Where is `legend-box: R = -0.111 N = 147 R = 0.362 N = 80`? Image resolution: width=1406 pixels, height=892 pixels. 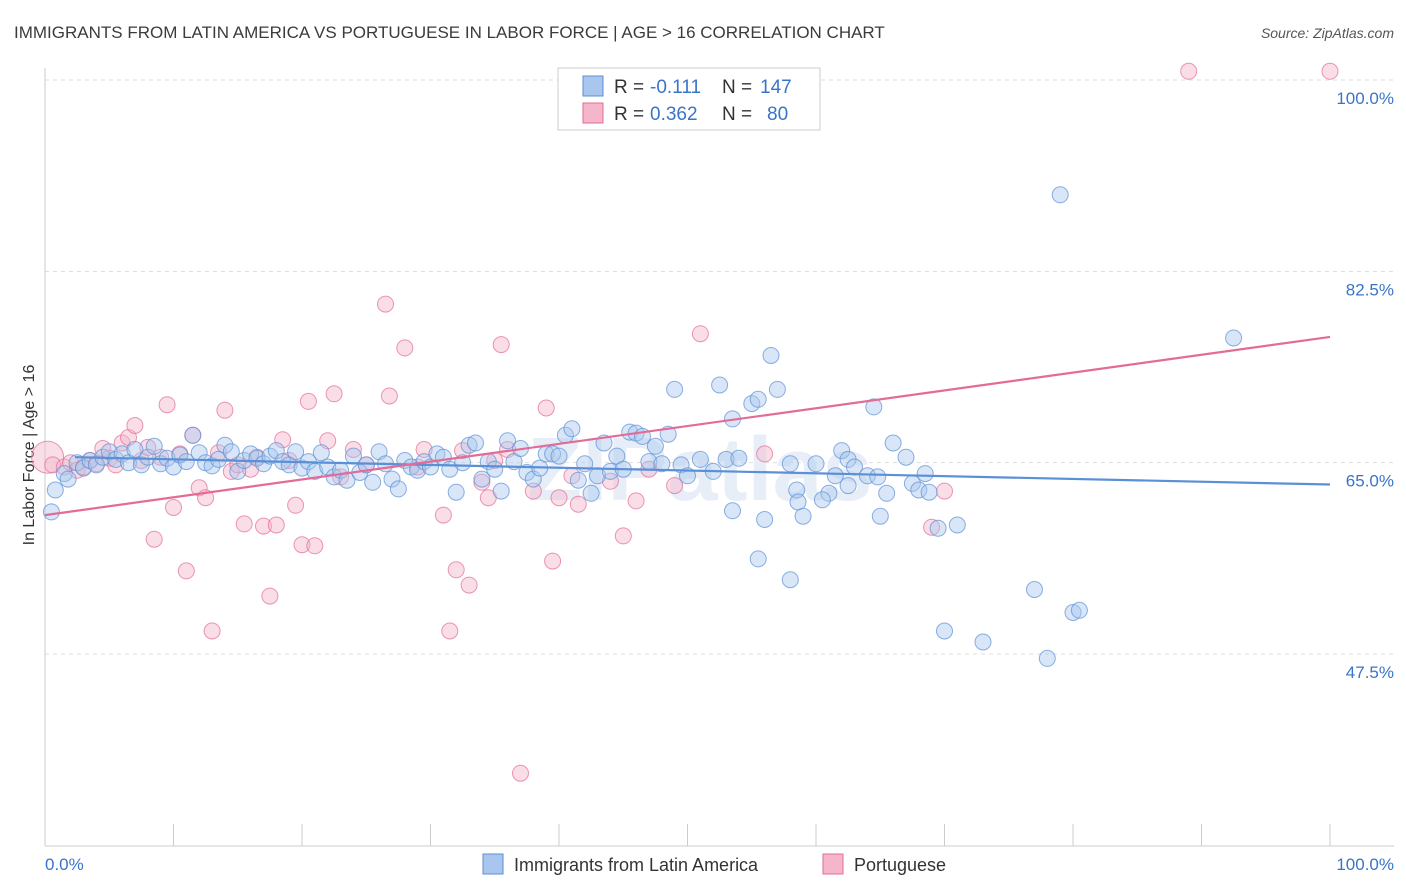 legend-box: R = -0.111 N = 147 R = 0.362 N = 80 is located at coordinates (689, 99).